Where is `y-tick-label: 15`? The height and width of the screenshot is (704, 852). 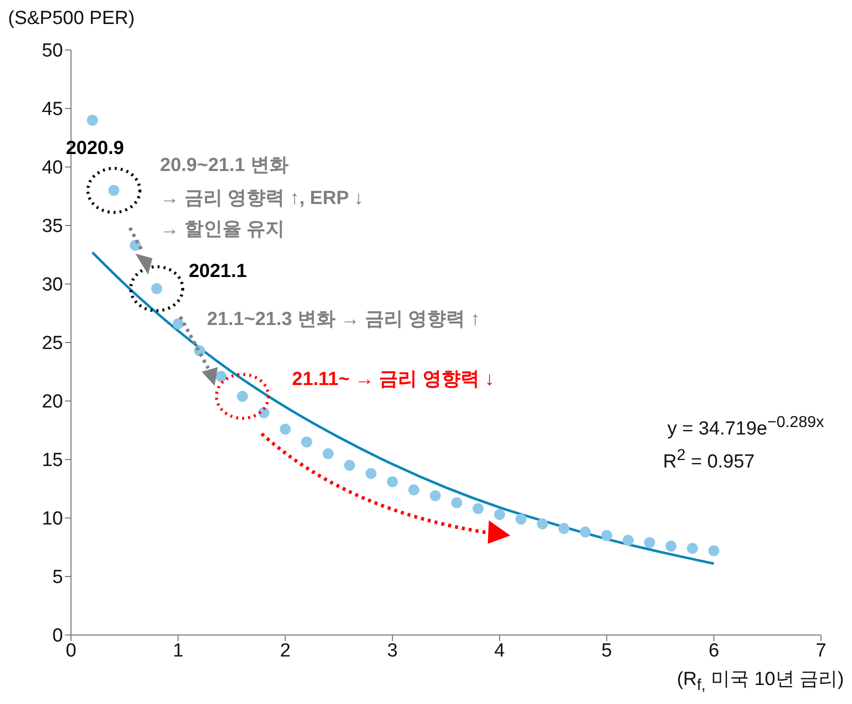 y-tick-label: 15 is located at coordinates (52, 461).